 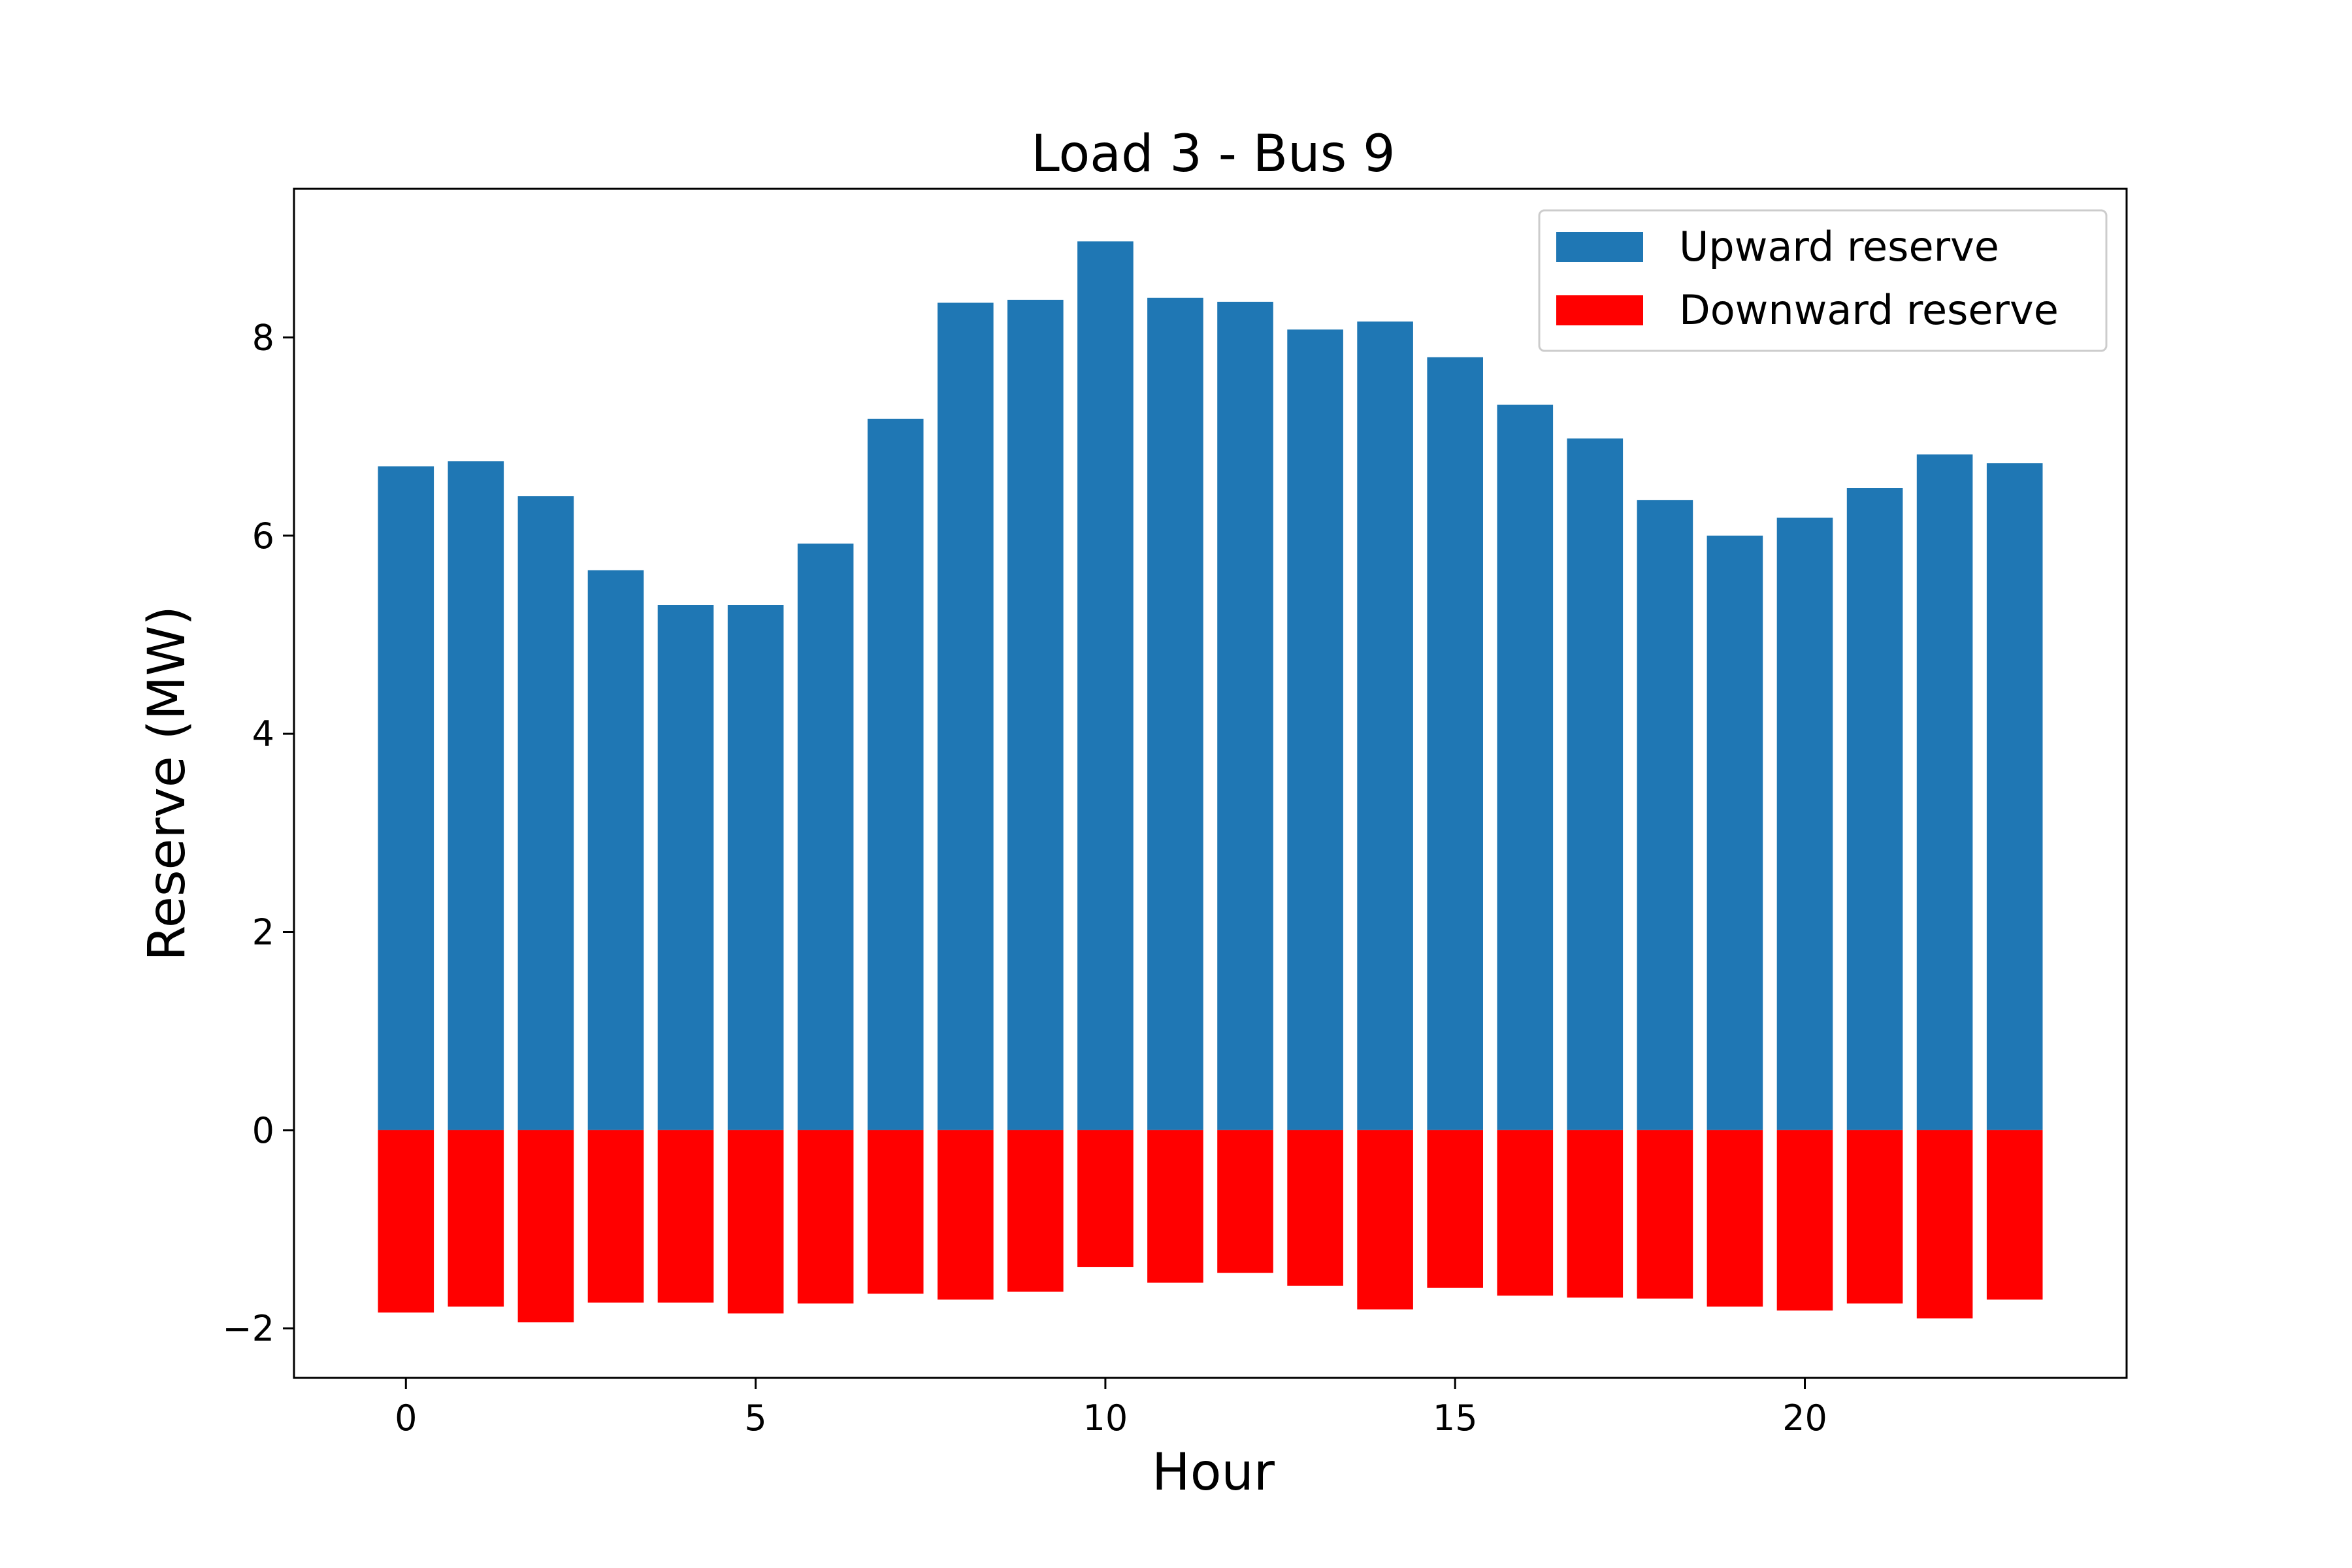 I want to click on legend-box, so click(x=1823, y=280).